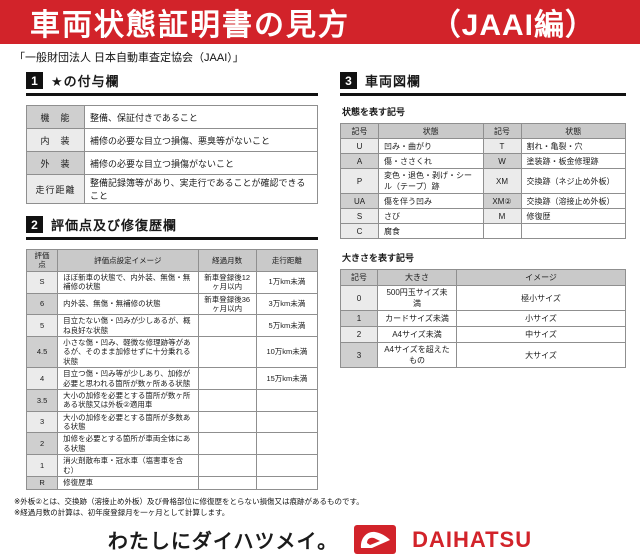  What do you see at coordinates (201, 163) in the screenshot?
I see `criteria-desc: 補修の必要な目立つ損傷がないこと` at bounding box center [201, 163].